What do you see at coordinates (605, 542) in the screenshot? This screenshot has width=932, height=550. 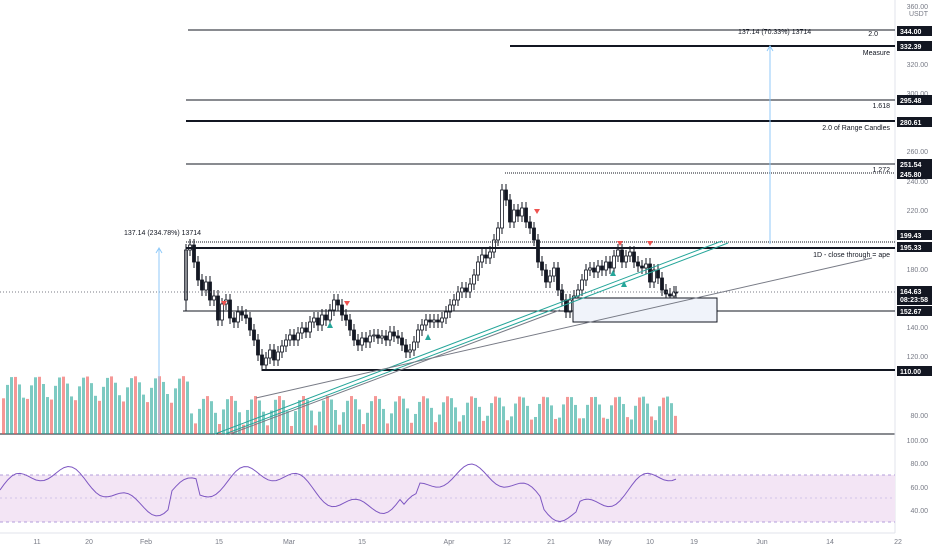 I see `time-tick: May` at bounding box center [605, 542].